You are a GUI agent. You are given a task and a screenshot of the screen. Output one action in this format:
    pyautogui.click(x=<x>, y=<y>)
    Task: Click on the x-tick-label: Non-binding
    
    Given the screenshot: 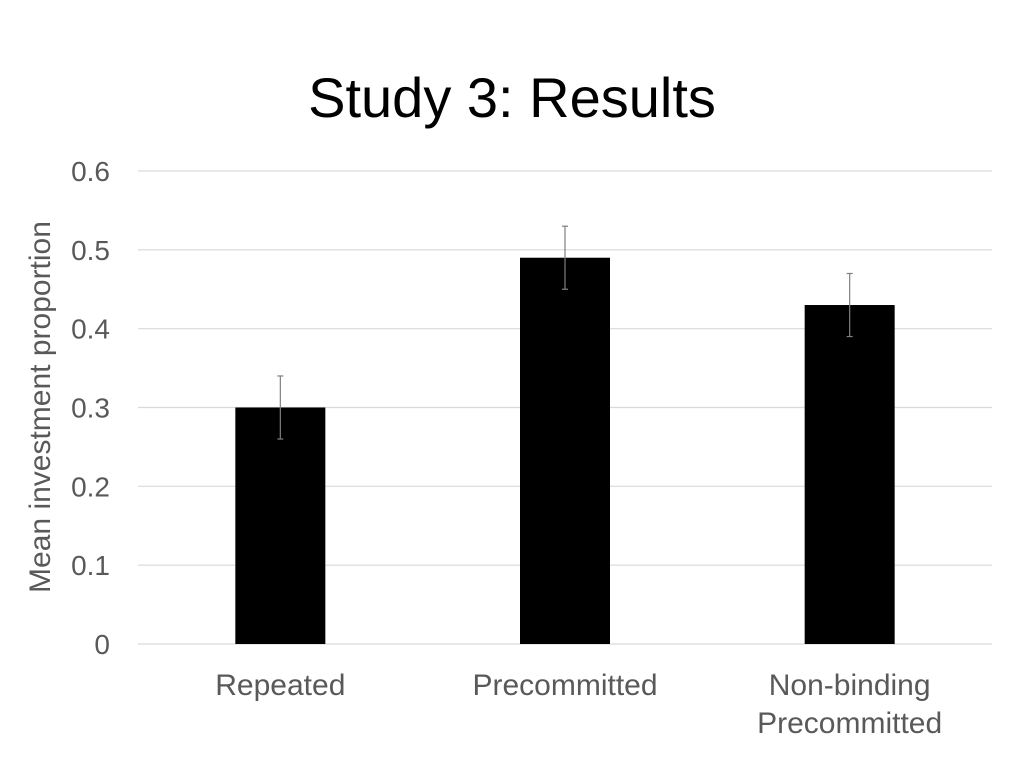 What is the action you would take?
    pyautogui.click(x=850, y=685)
    